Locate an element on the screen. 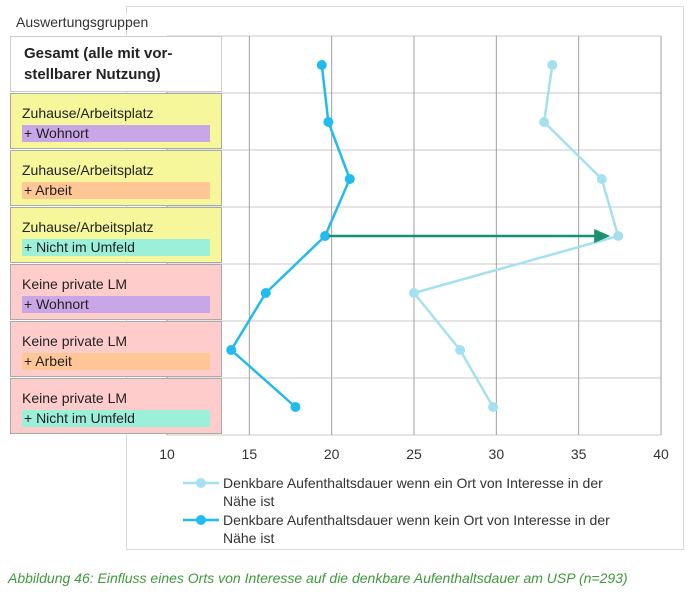 The width and height of the screenshot is (700, 598). x-tick-label: 35 is located at coordinates (579, 454).